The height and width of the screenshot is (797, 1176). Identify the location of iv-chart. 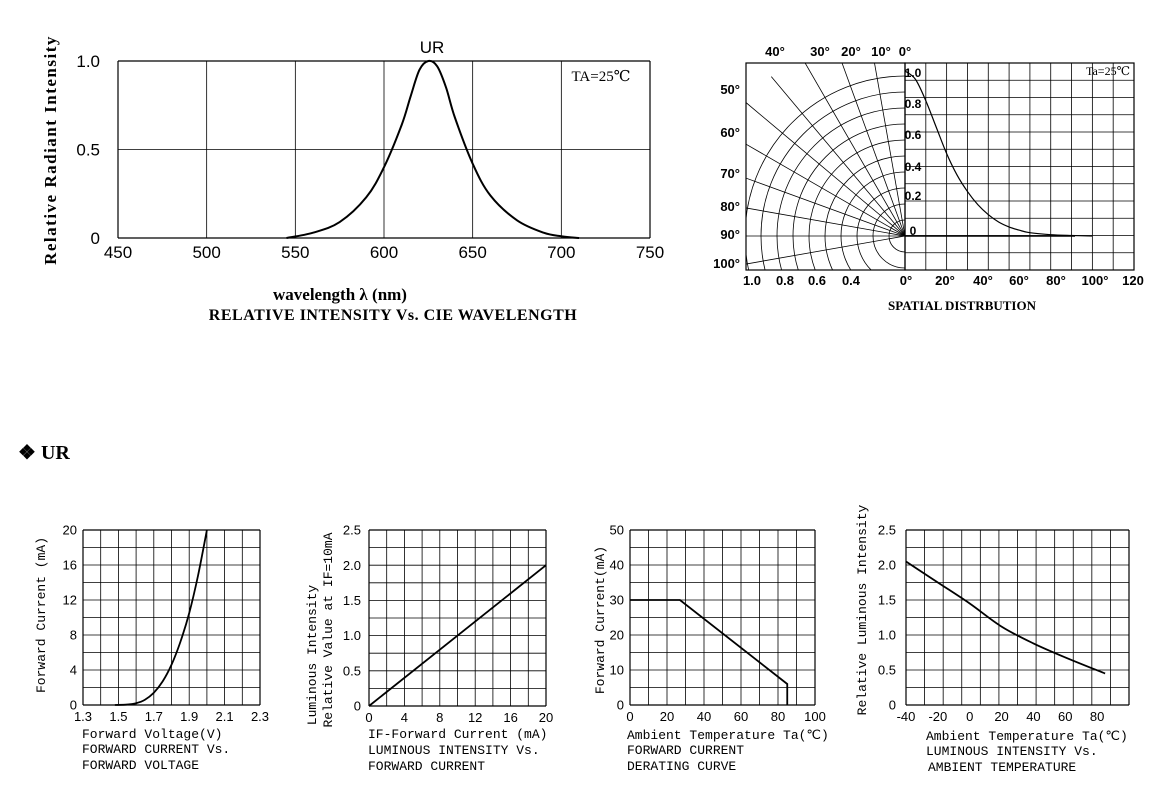
(171, 617).